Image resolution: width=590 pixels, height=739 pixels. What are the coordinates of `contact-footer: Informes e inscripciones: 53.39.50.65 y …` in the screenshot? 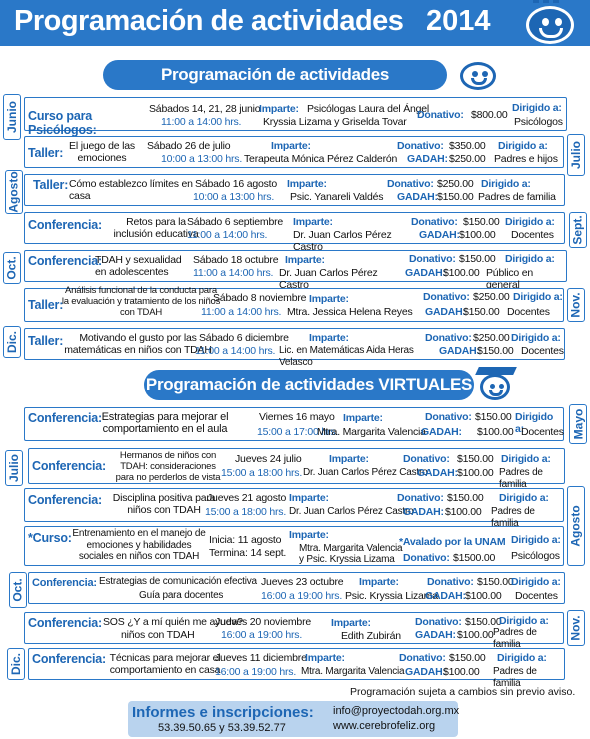 It's located at (294, 719).